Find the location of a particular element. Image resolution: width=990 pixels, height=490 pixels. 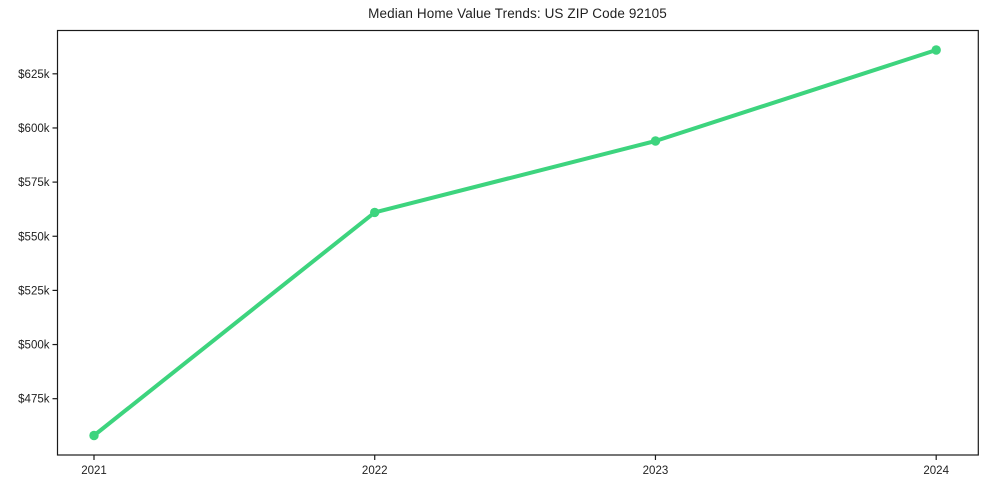

y-tick-label: $475k is located at coordinates (34, 400).